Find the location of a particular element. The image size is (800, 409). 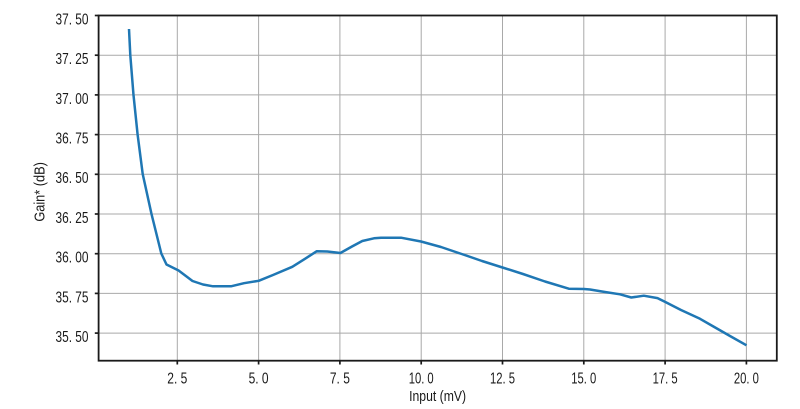

svg-text: 17. 5 is located at coordinates (665, 379).